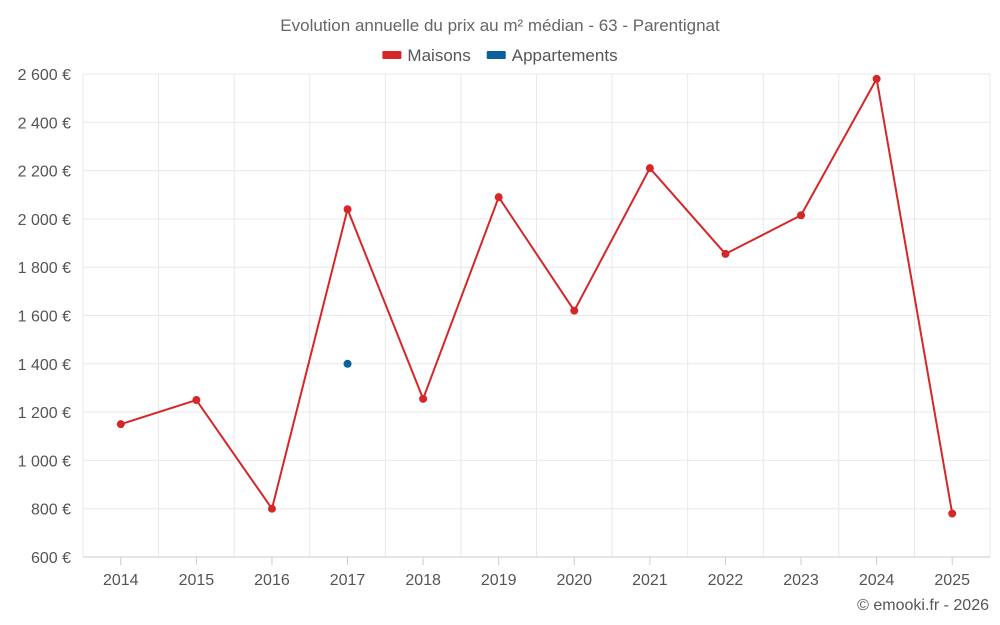 This screenshot has width=1000, height=625. Describe the element at coordinates (44, 220) in the screenshot. I see `y-tick-label: 2 000 €` at that location.